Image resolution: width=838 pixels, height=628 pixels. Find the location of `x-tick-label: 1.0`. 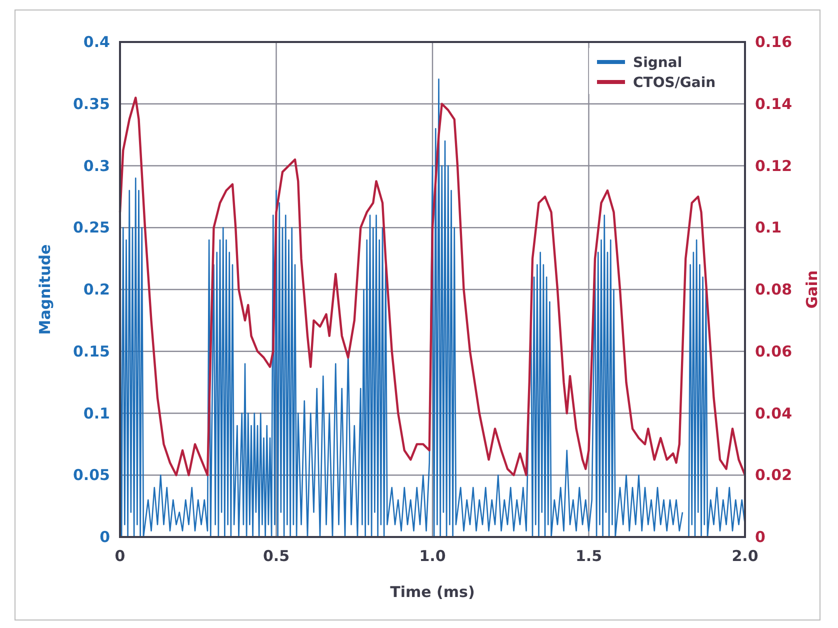

x-tick-label: 1.0 is located at coordinates (432, 556).